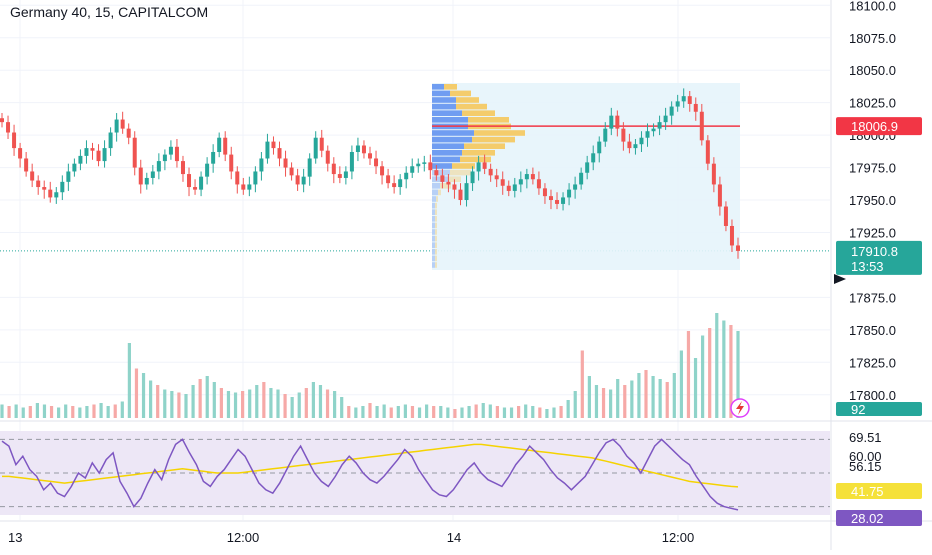 The height and width of the screenshot is (555, 932). Describe the element at coordinates (740, 408) in the screenshot. I see `lightning-icon` at that location.